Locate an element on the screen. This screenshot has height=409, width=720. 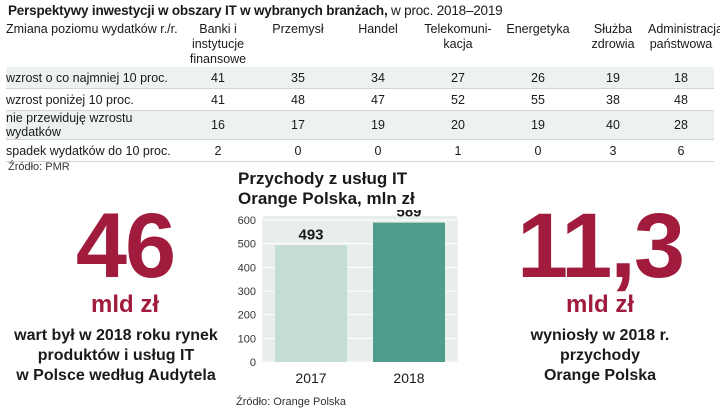
chart-source: Źródło: Orange Polska is located at coordinates (291, 402).